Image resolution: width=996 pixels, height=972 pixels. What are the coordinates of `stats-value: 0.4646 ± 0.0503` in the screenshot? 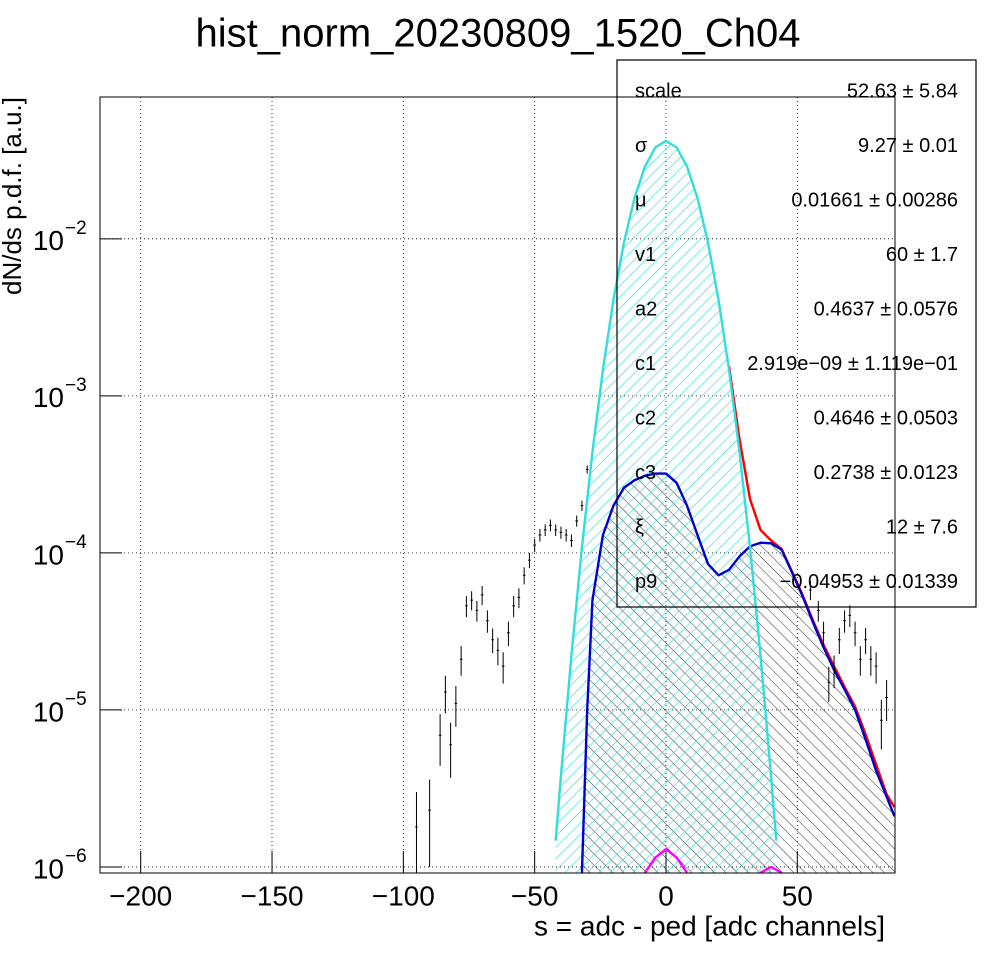 It's located at (886, 418).